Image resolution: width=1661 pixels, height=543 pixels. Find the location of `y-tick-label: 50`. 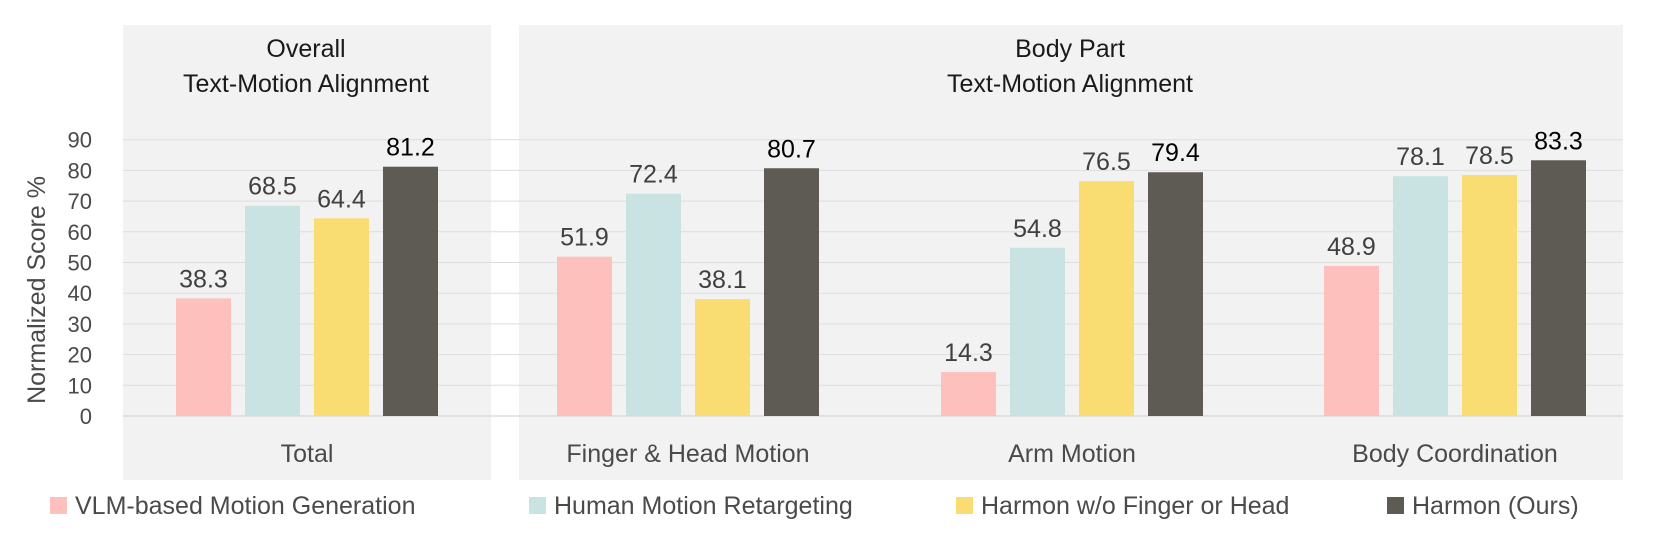

y-tick-label: 50 is located at coordinates (80, 263).